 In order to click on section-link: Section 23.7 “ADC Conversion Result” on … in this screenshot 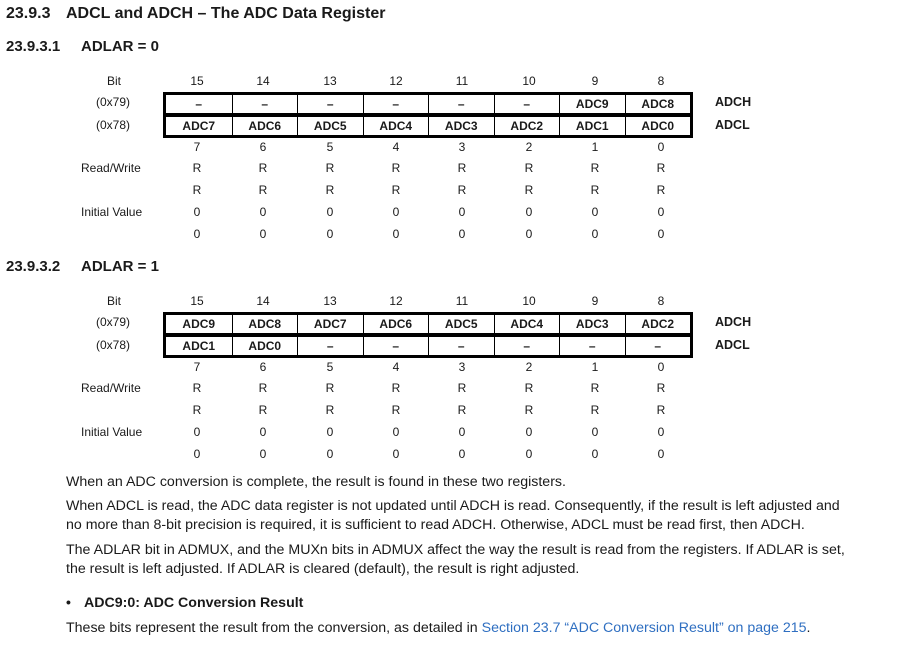, I will do `click(644, 628)`.